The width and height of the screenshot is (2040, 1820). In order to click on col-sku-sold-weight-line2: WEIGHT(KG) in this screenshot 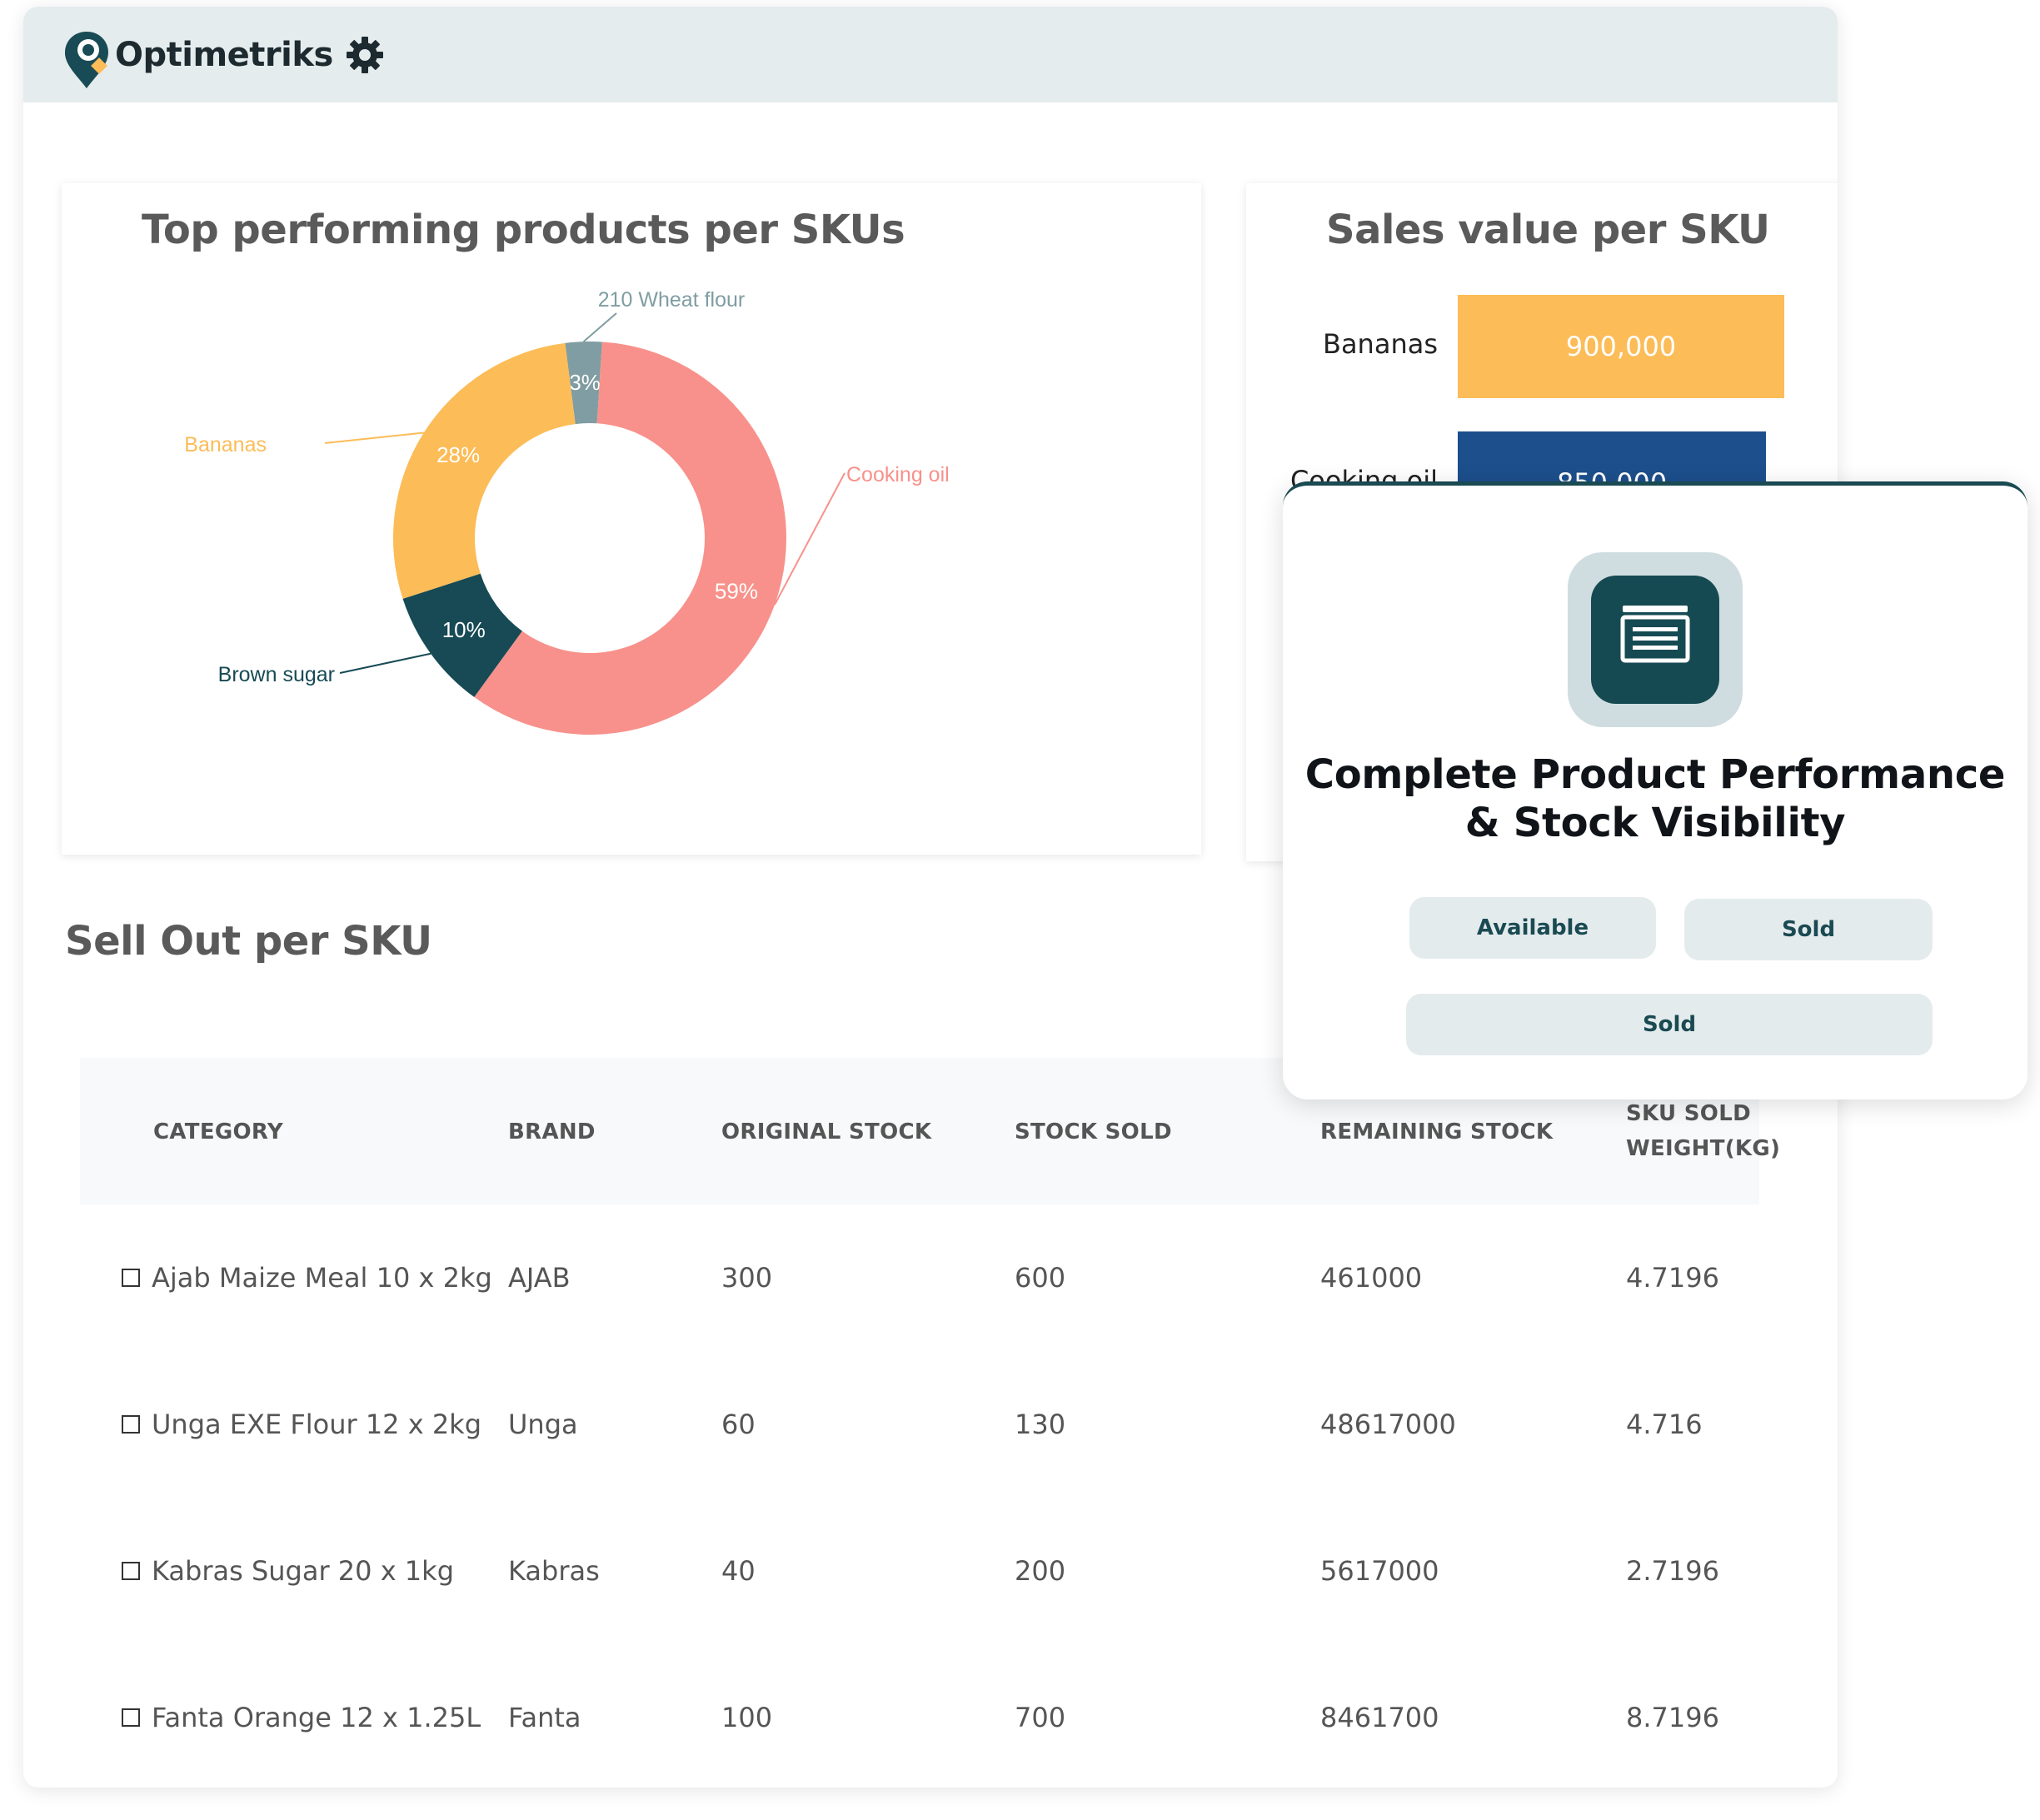, I will do `click(1703, 1148)`.